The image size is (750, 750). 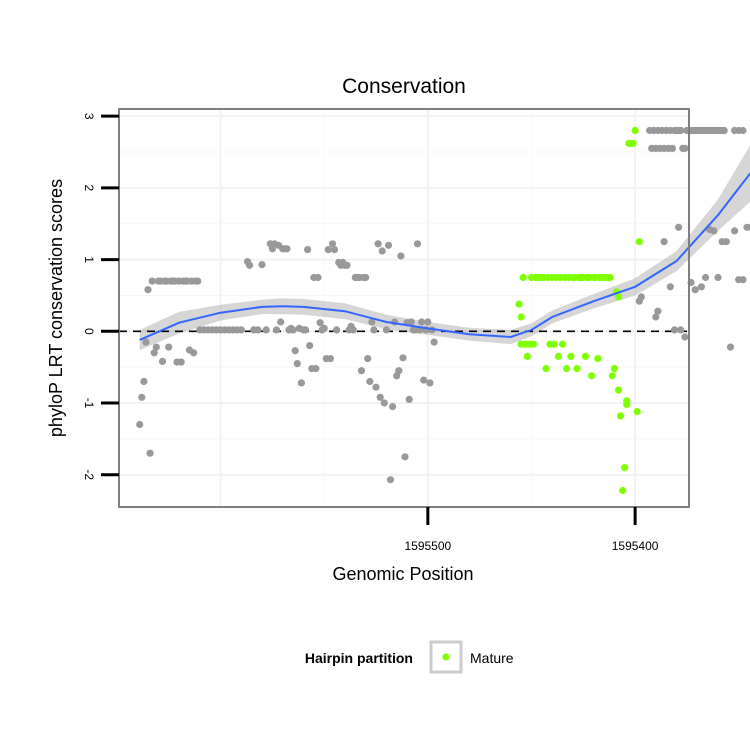 I want to click on y-axis: -2 -1 0 1 2 3, so click(x=100, y=296).